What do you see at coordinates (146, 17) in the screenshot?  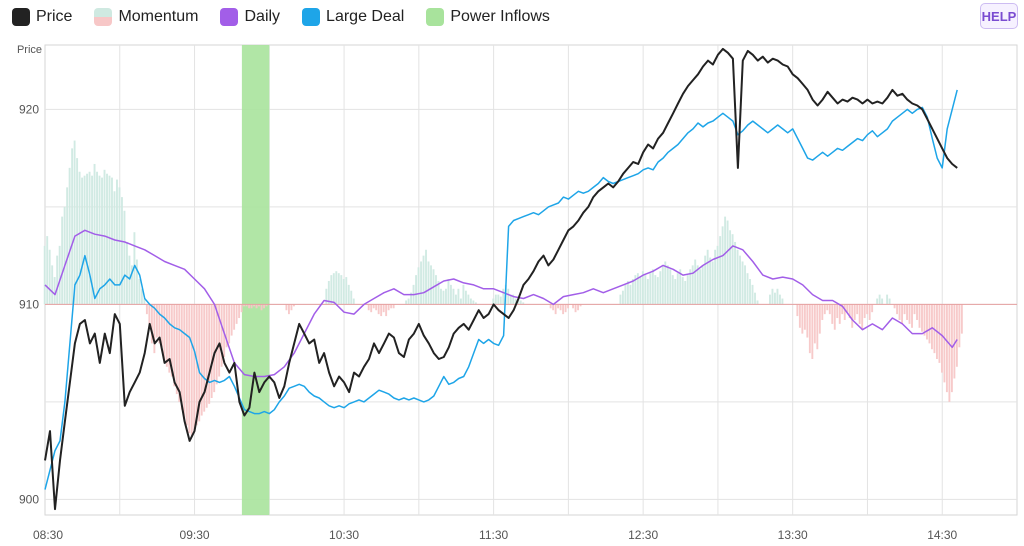 I see `legend-item-momentum: Momentum` at bounding box center [146, 17].